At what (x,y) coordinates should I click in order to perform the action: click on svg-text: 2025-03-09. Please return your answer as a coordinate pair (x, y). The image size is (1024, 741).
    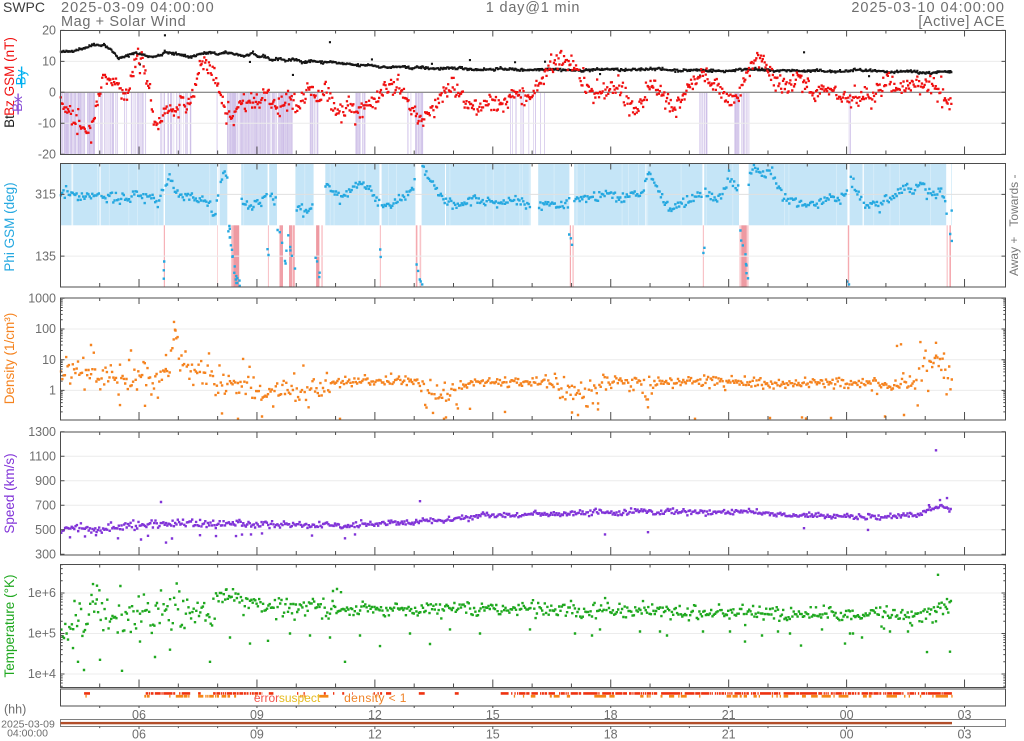
    Looking at the image, I should click on (28, 724).